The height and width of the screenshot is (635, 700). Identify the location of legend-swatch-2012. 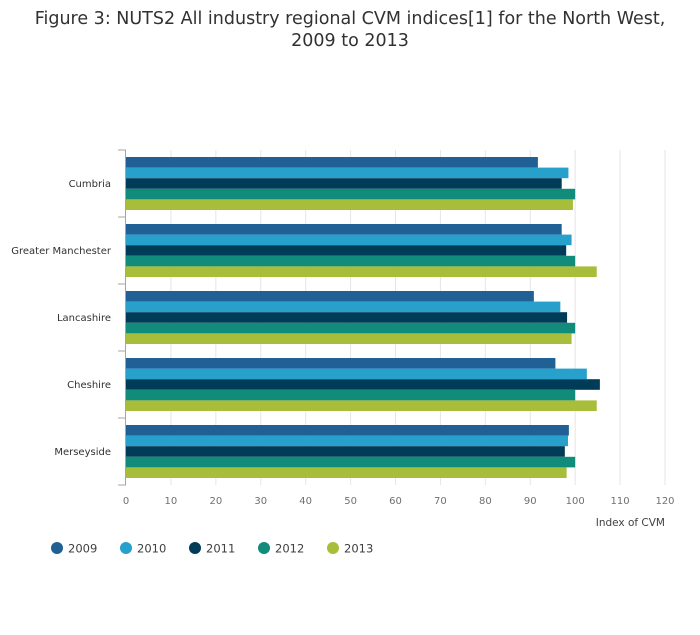
(264, 548).